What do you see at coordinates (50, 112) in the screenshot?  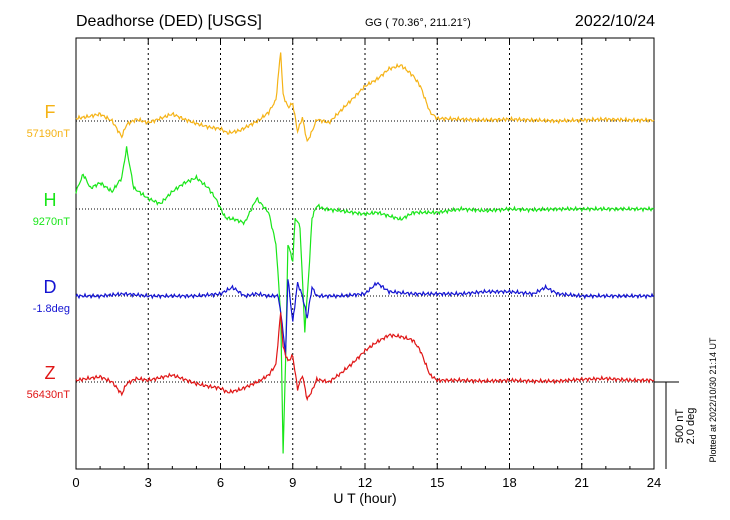 I see `series-name-F: F` at bounding box center [50, 112].